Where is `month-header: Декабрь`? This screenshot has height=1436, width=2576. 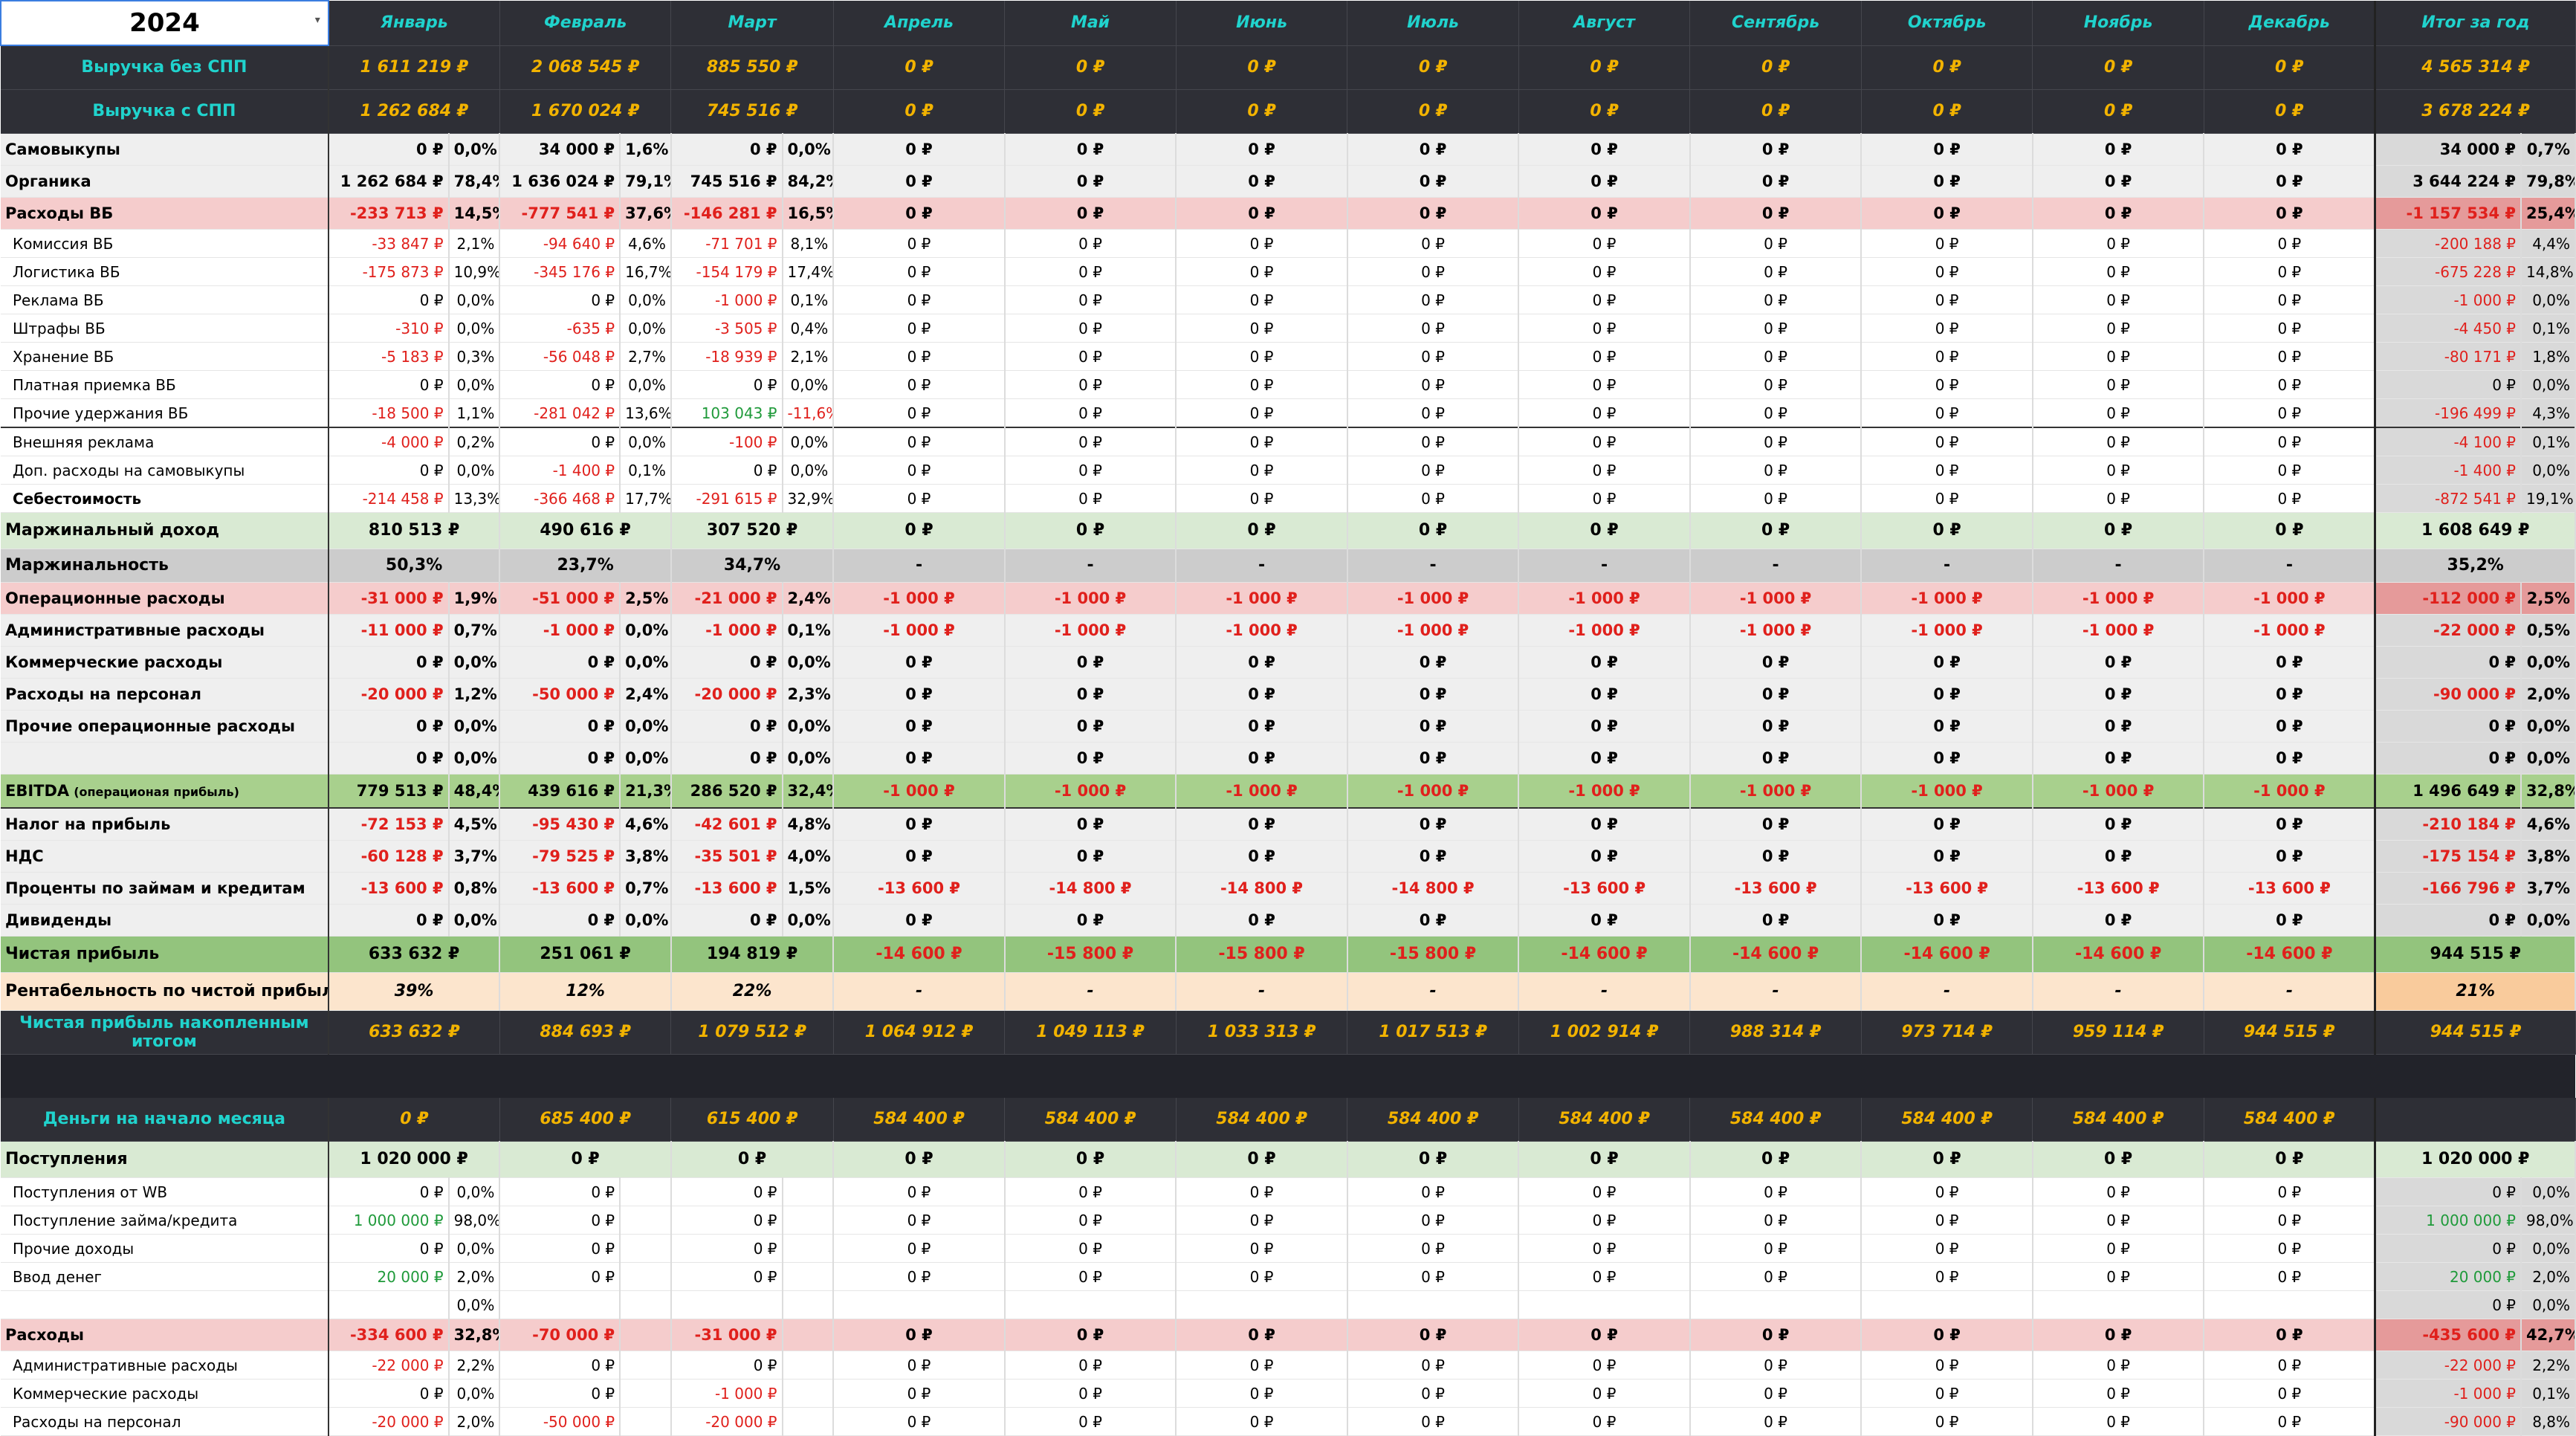
month-header: Декабрь is located at coordinates (2290, 23).